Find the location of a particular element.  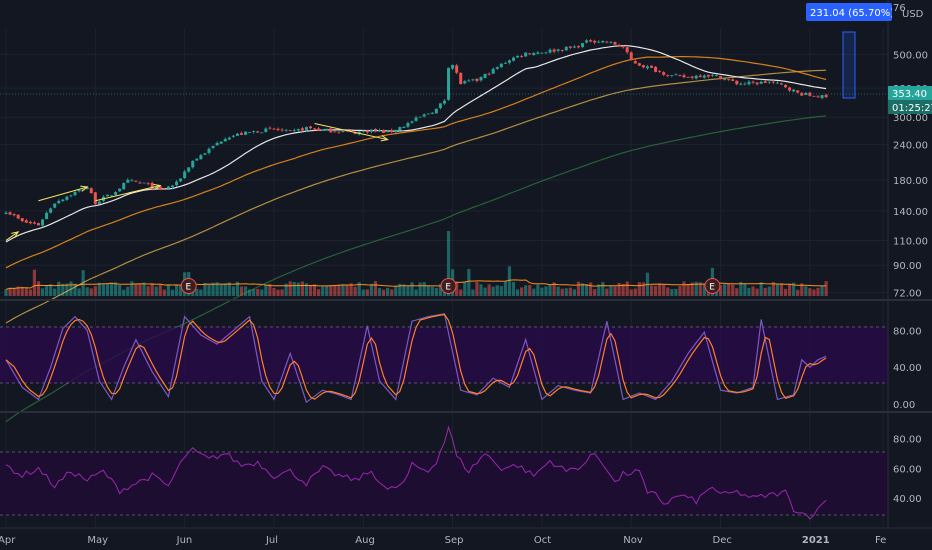

stochastic-axis: 80.00 40.00 0.00 is located at coordinates (907, 368).